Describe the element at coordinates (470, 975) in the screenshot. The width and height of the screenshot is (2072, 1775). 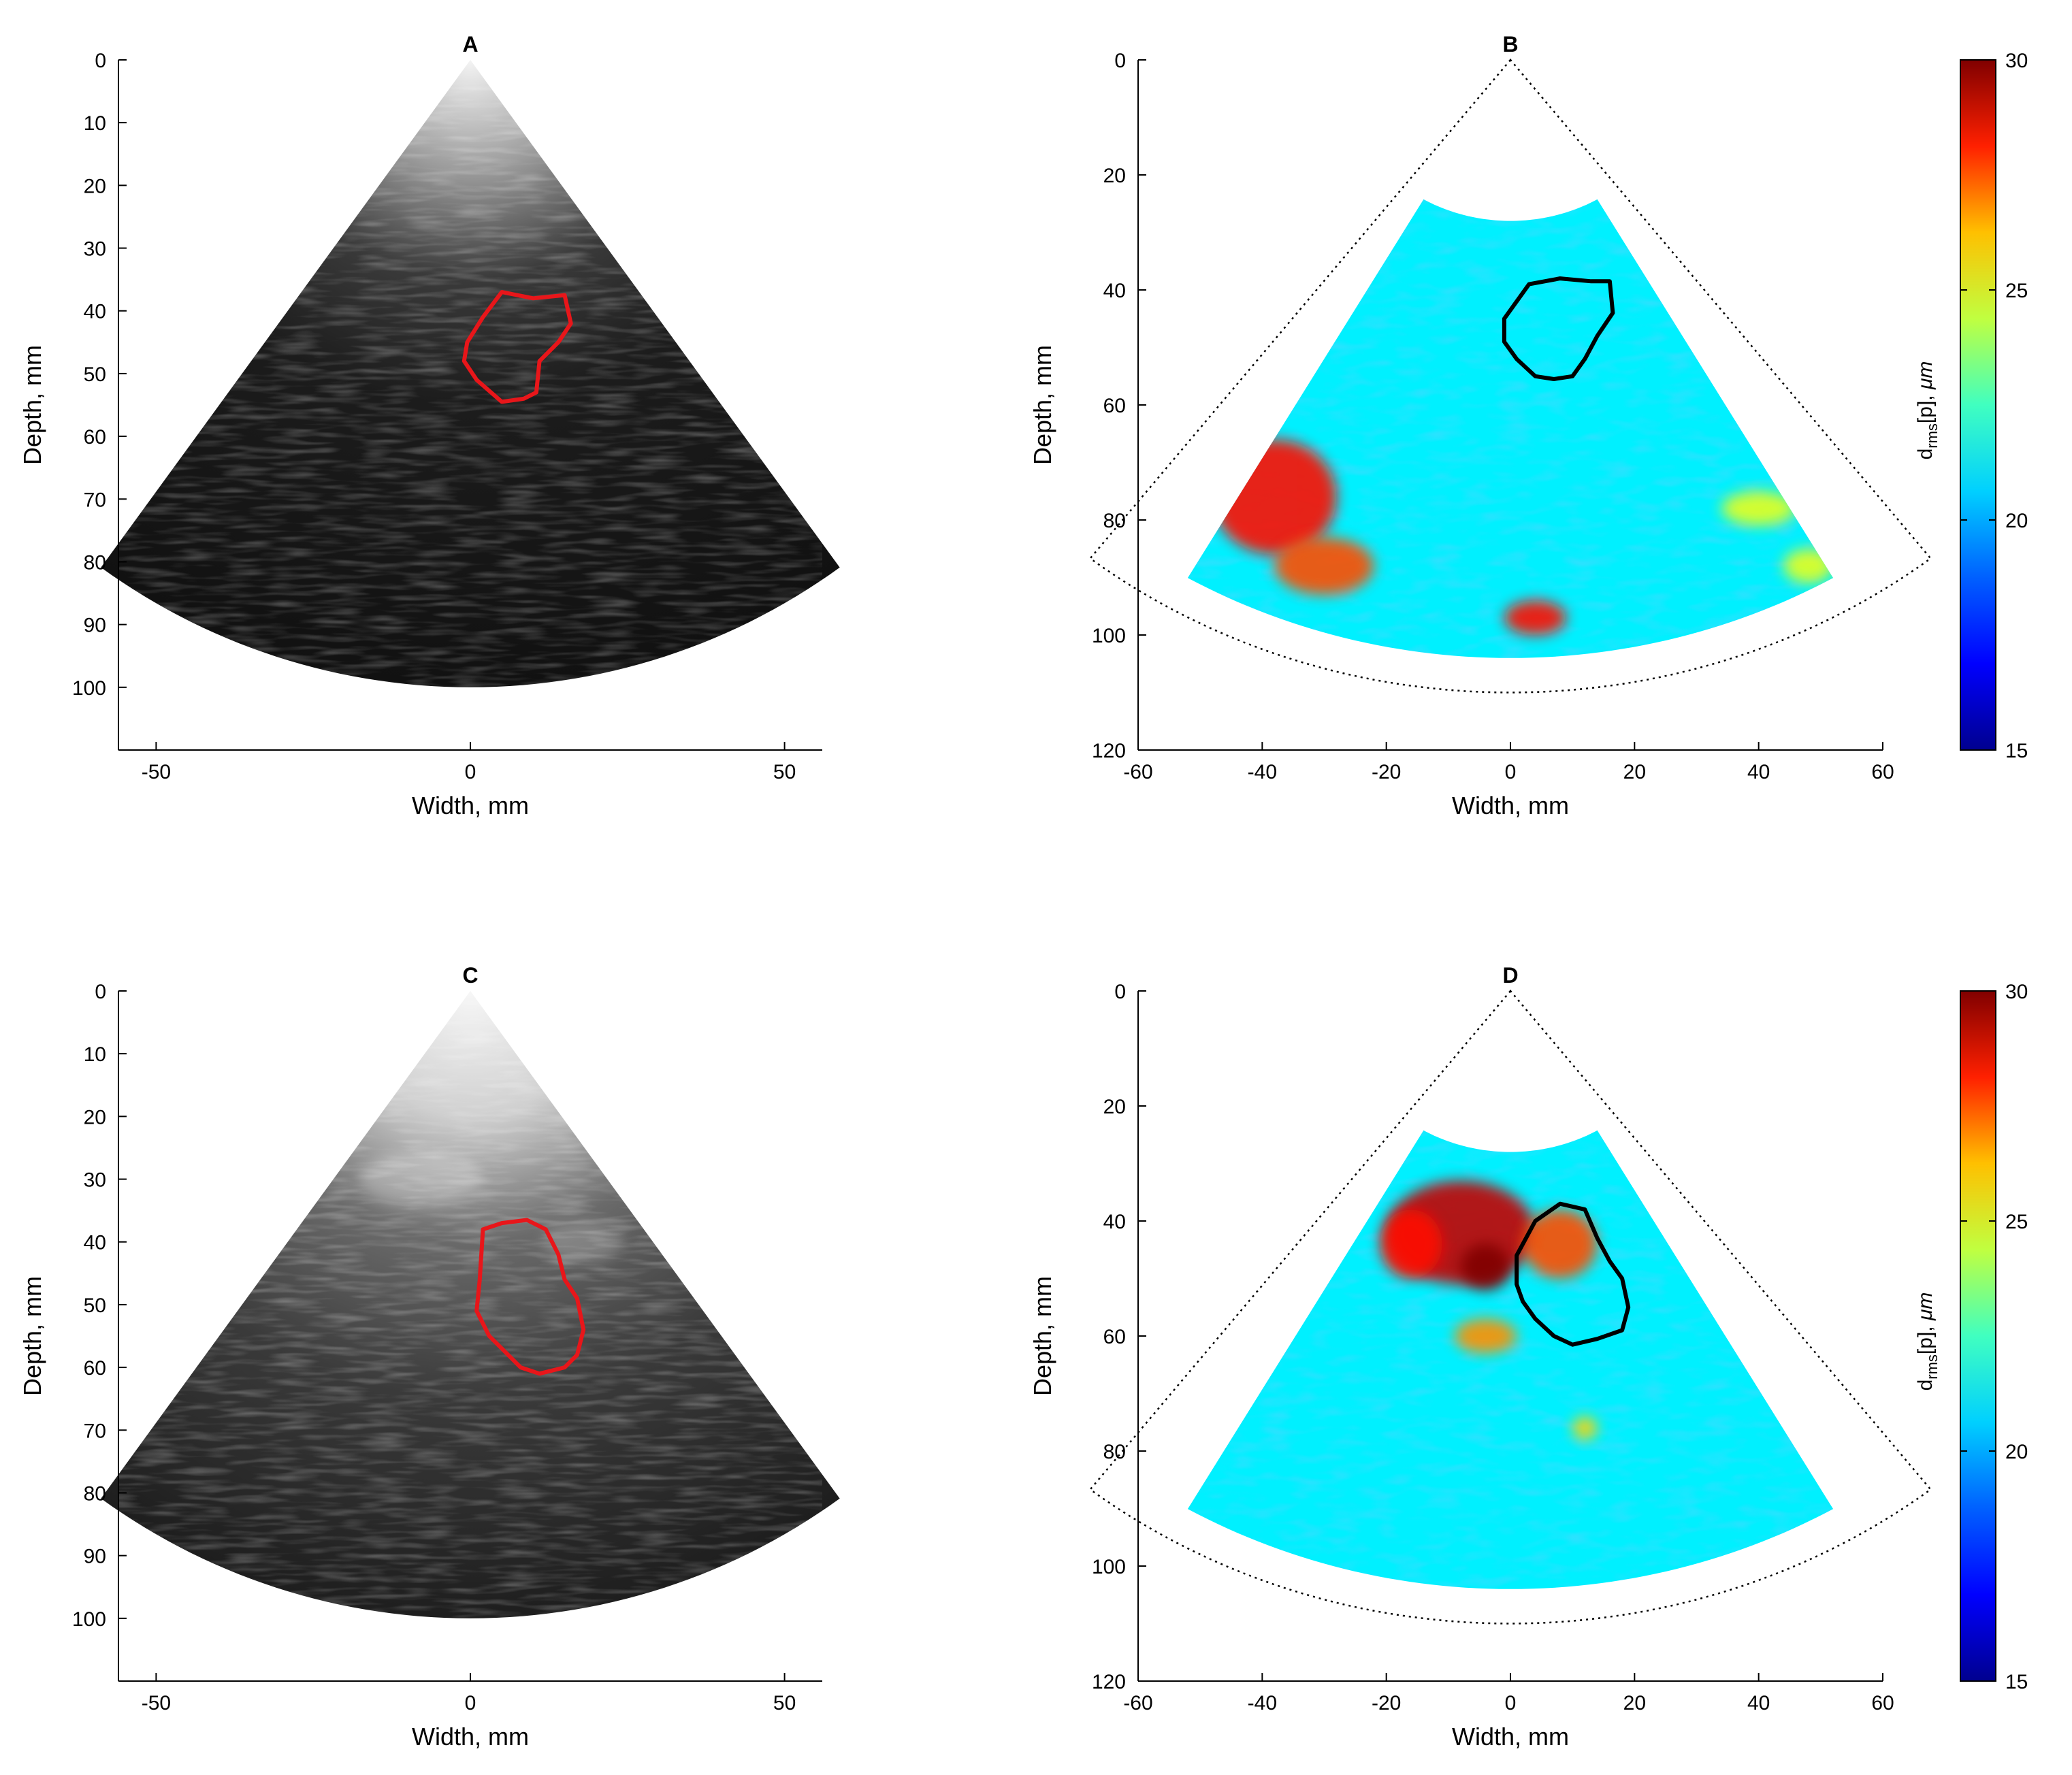
I see `panel-title: C` at that location.